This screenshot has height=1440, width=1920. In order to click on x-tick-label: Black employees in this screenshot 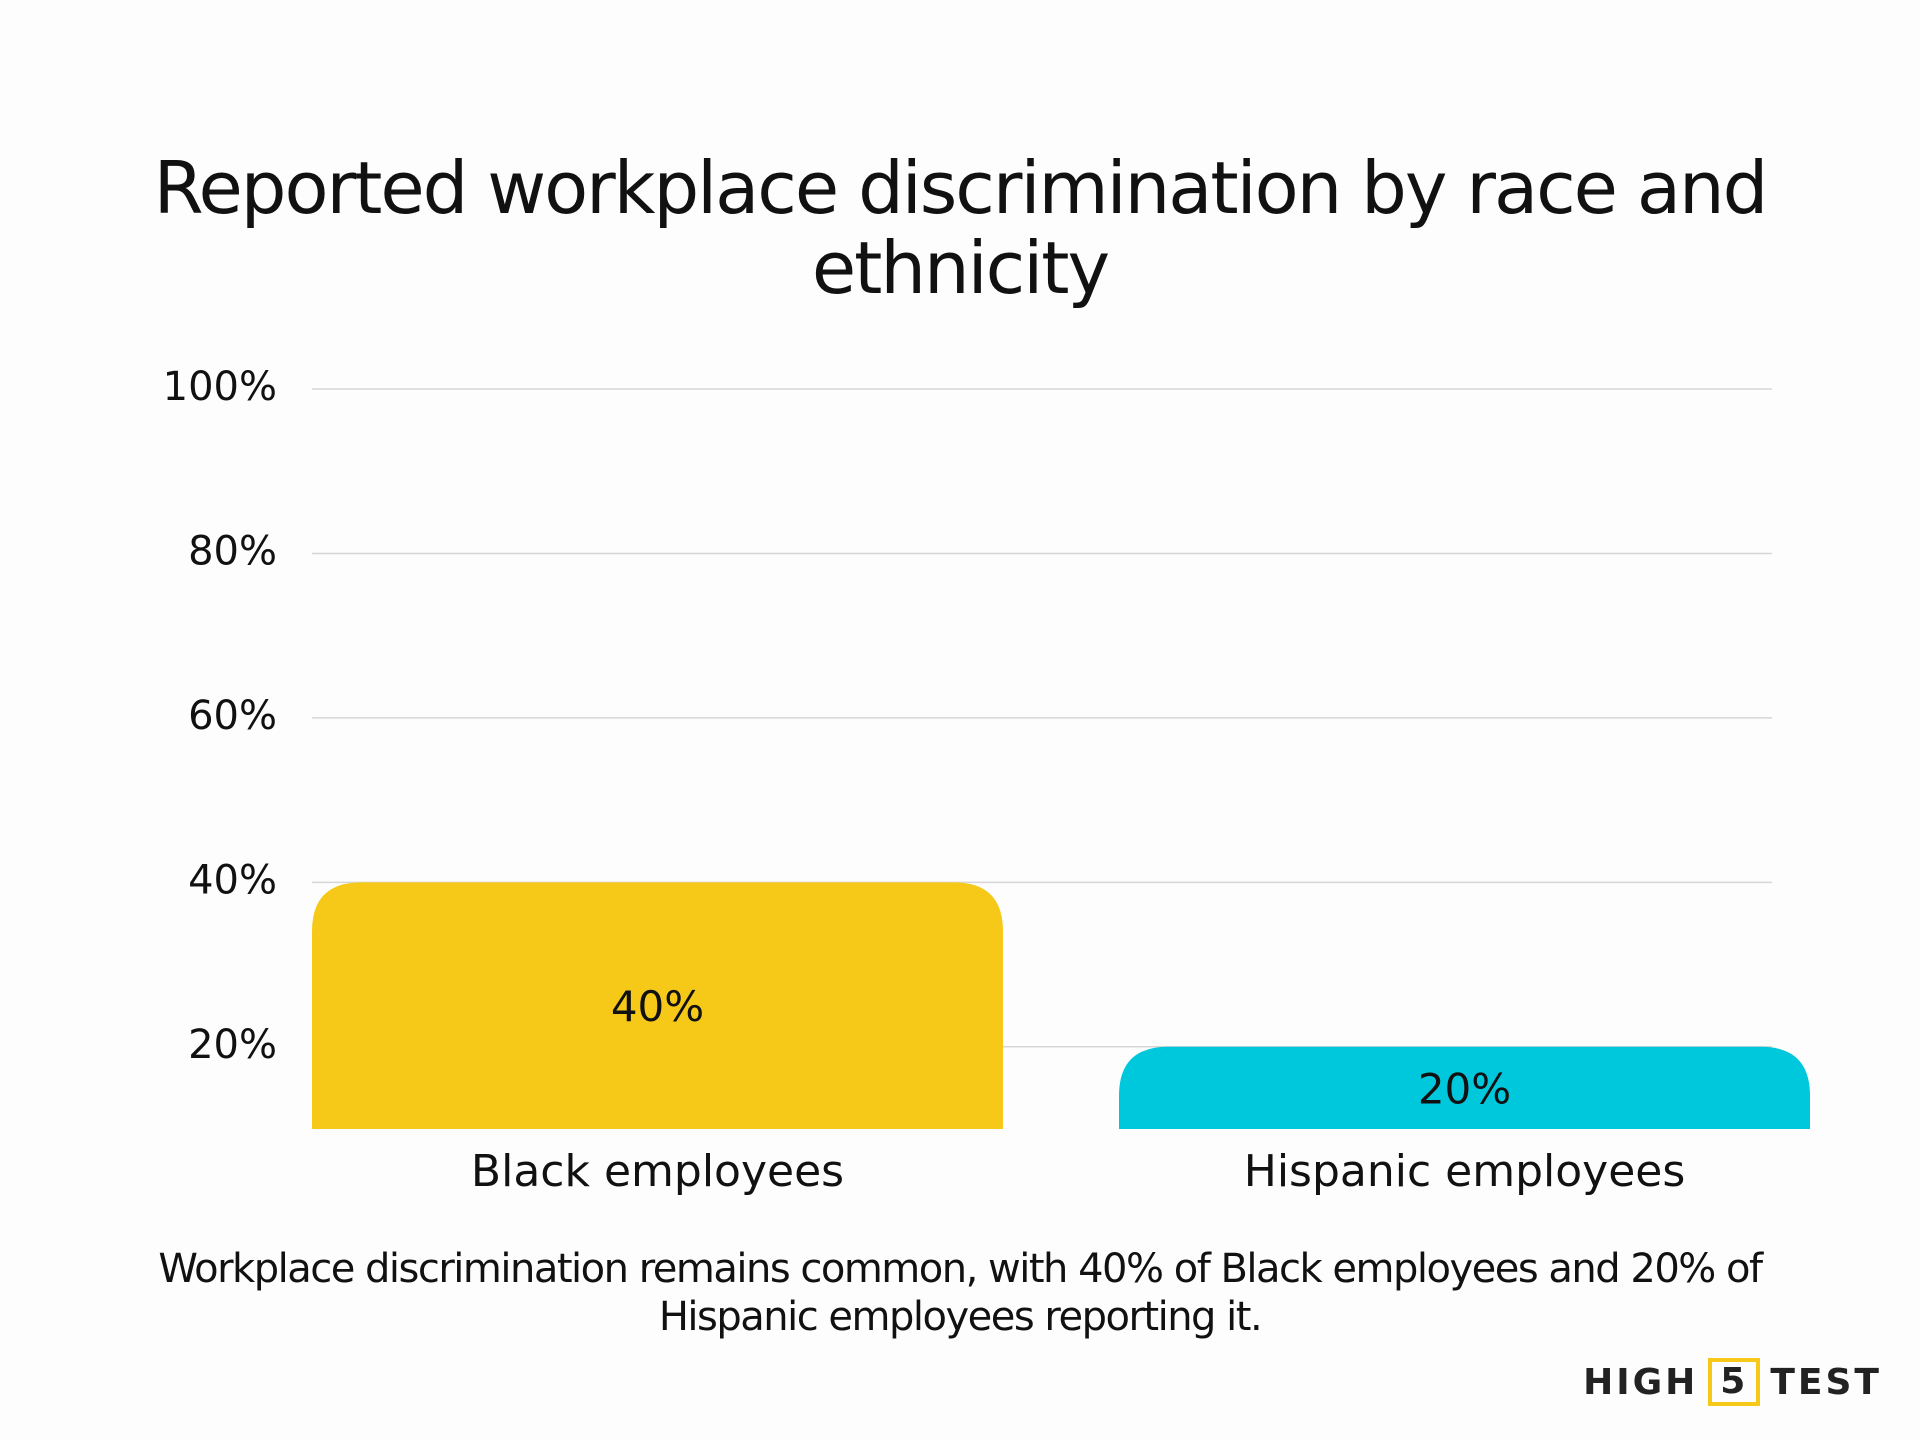, I will do `click(657, 1171)`.